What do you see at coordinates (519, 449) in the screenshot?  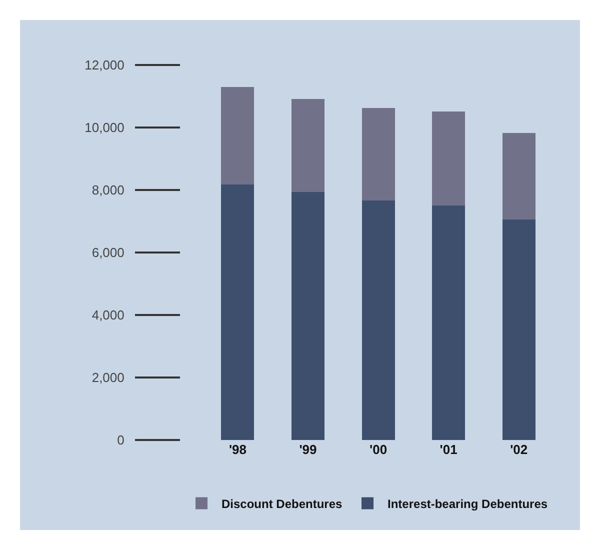 I see `x-tick-label: '02` at bounding box center [519, 449].